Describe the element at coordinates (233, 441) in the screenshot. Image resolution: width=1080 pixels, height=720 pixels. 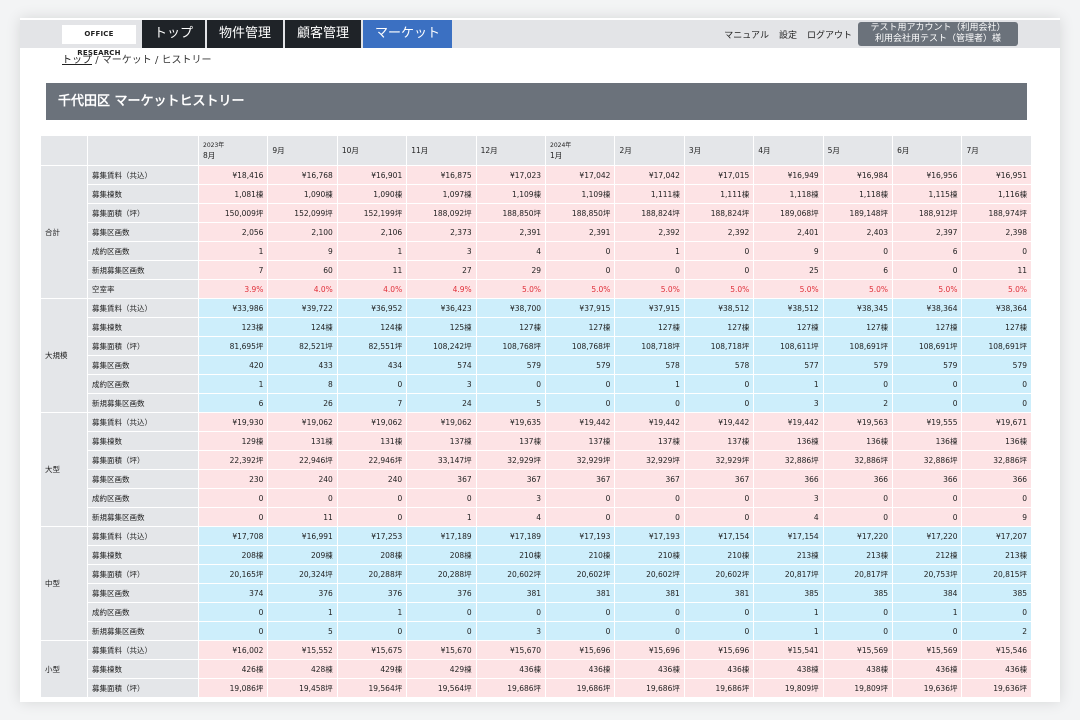
I see `table-cell: 129棟` at that location.